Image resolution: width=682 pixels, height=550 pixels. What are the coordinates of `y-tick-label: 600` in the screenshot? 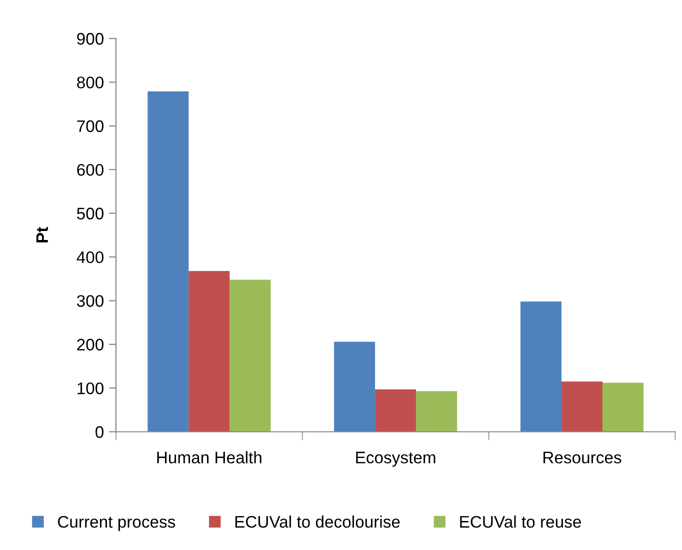 It's located at (90, 170).